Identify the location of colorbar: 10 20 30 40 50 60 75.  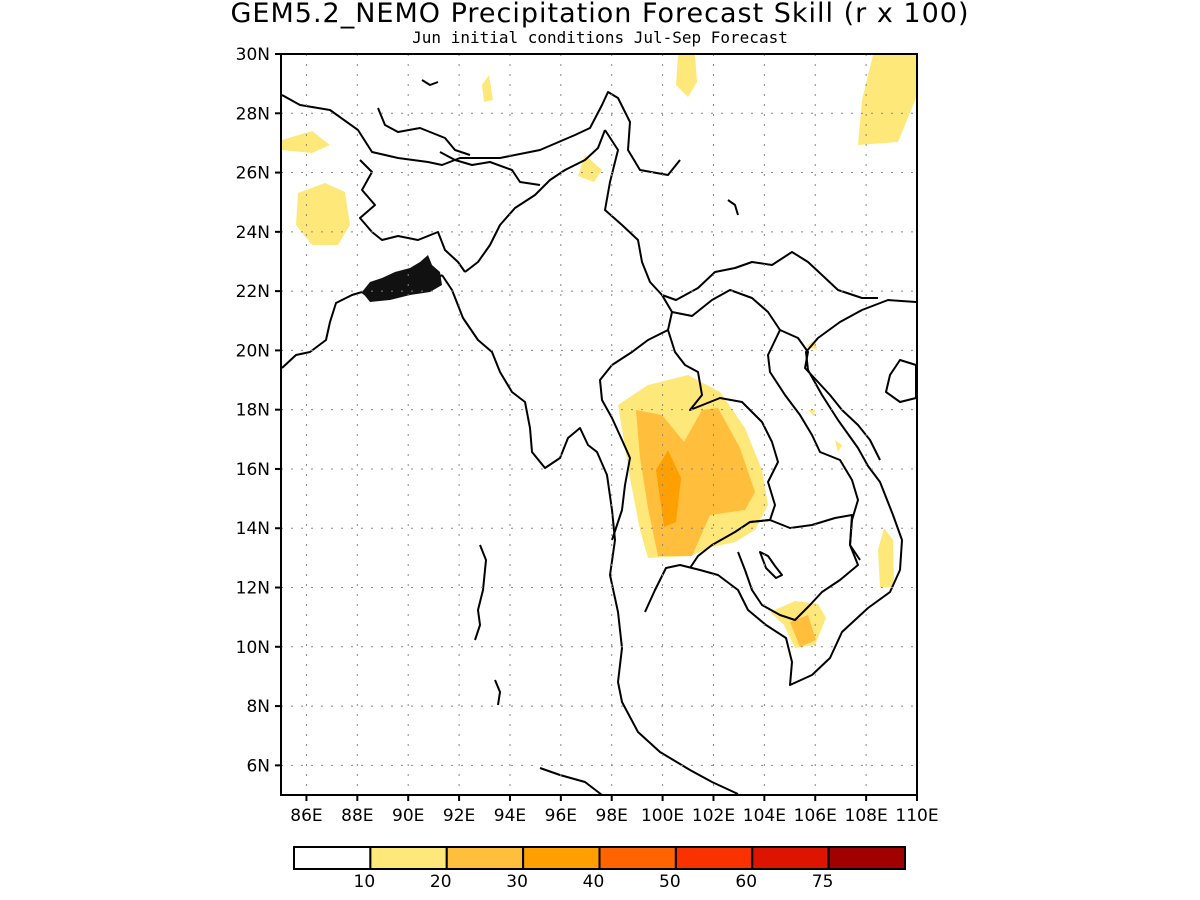
(599, 869).